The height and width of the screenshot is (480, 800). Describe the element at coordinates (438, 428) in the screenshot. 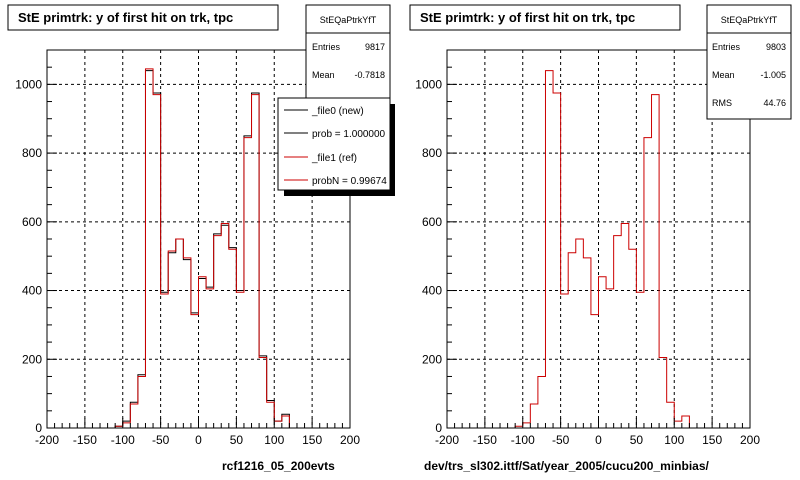

I see `right-ytick-label-0: 0` at that location.